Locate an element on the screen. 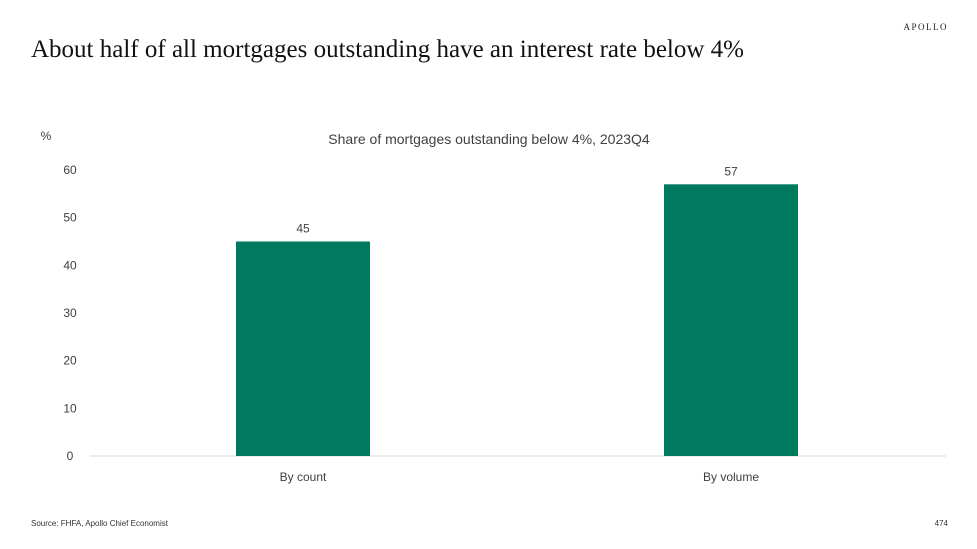 The image size is (977, 549). data-labels: 45 57 is located at coordinates (517, 199).